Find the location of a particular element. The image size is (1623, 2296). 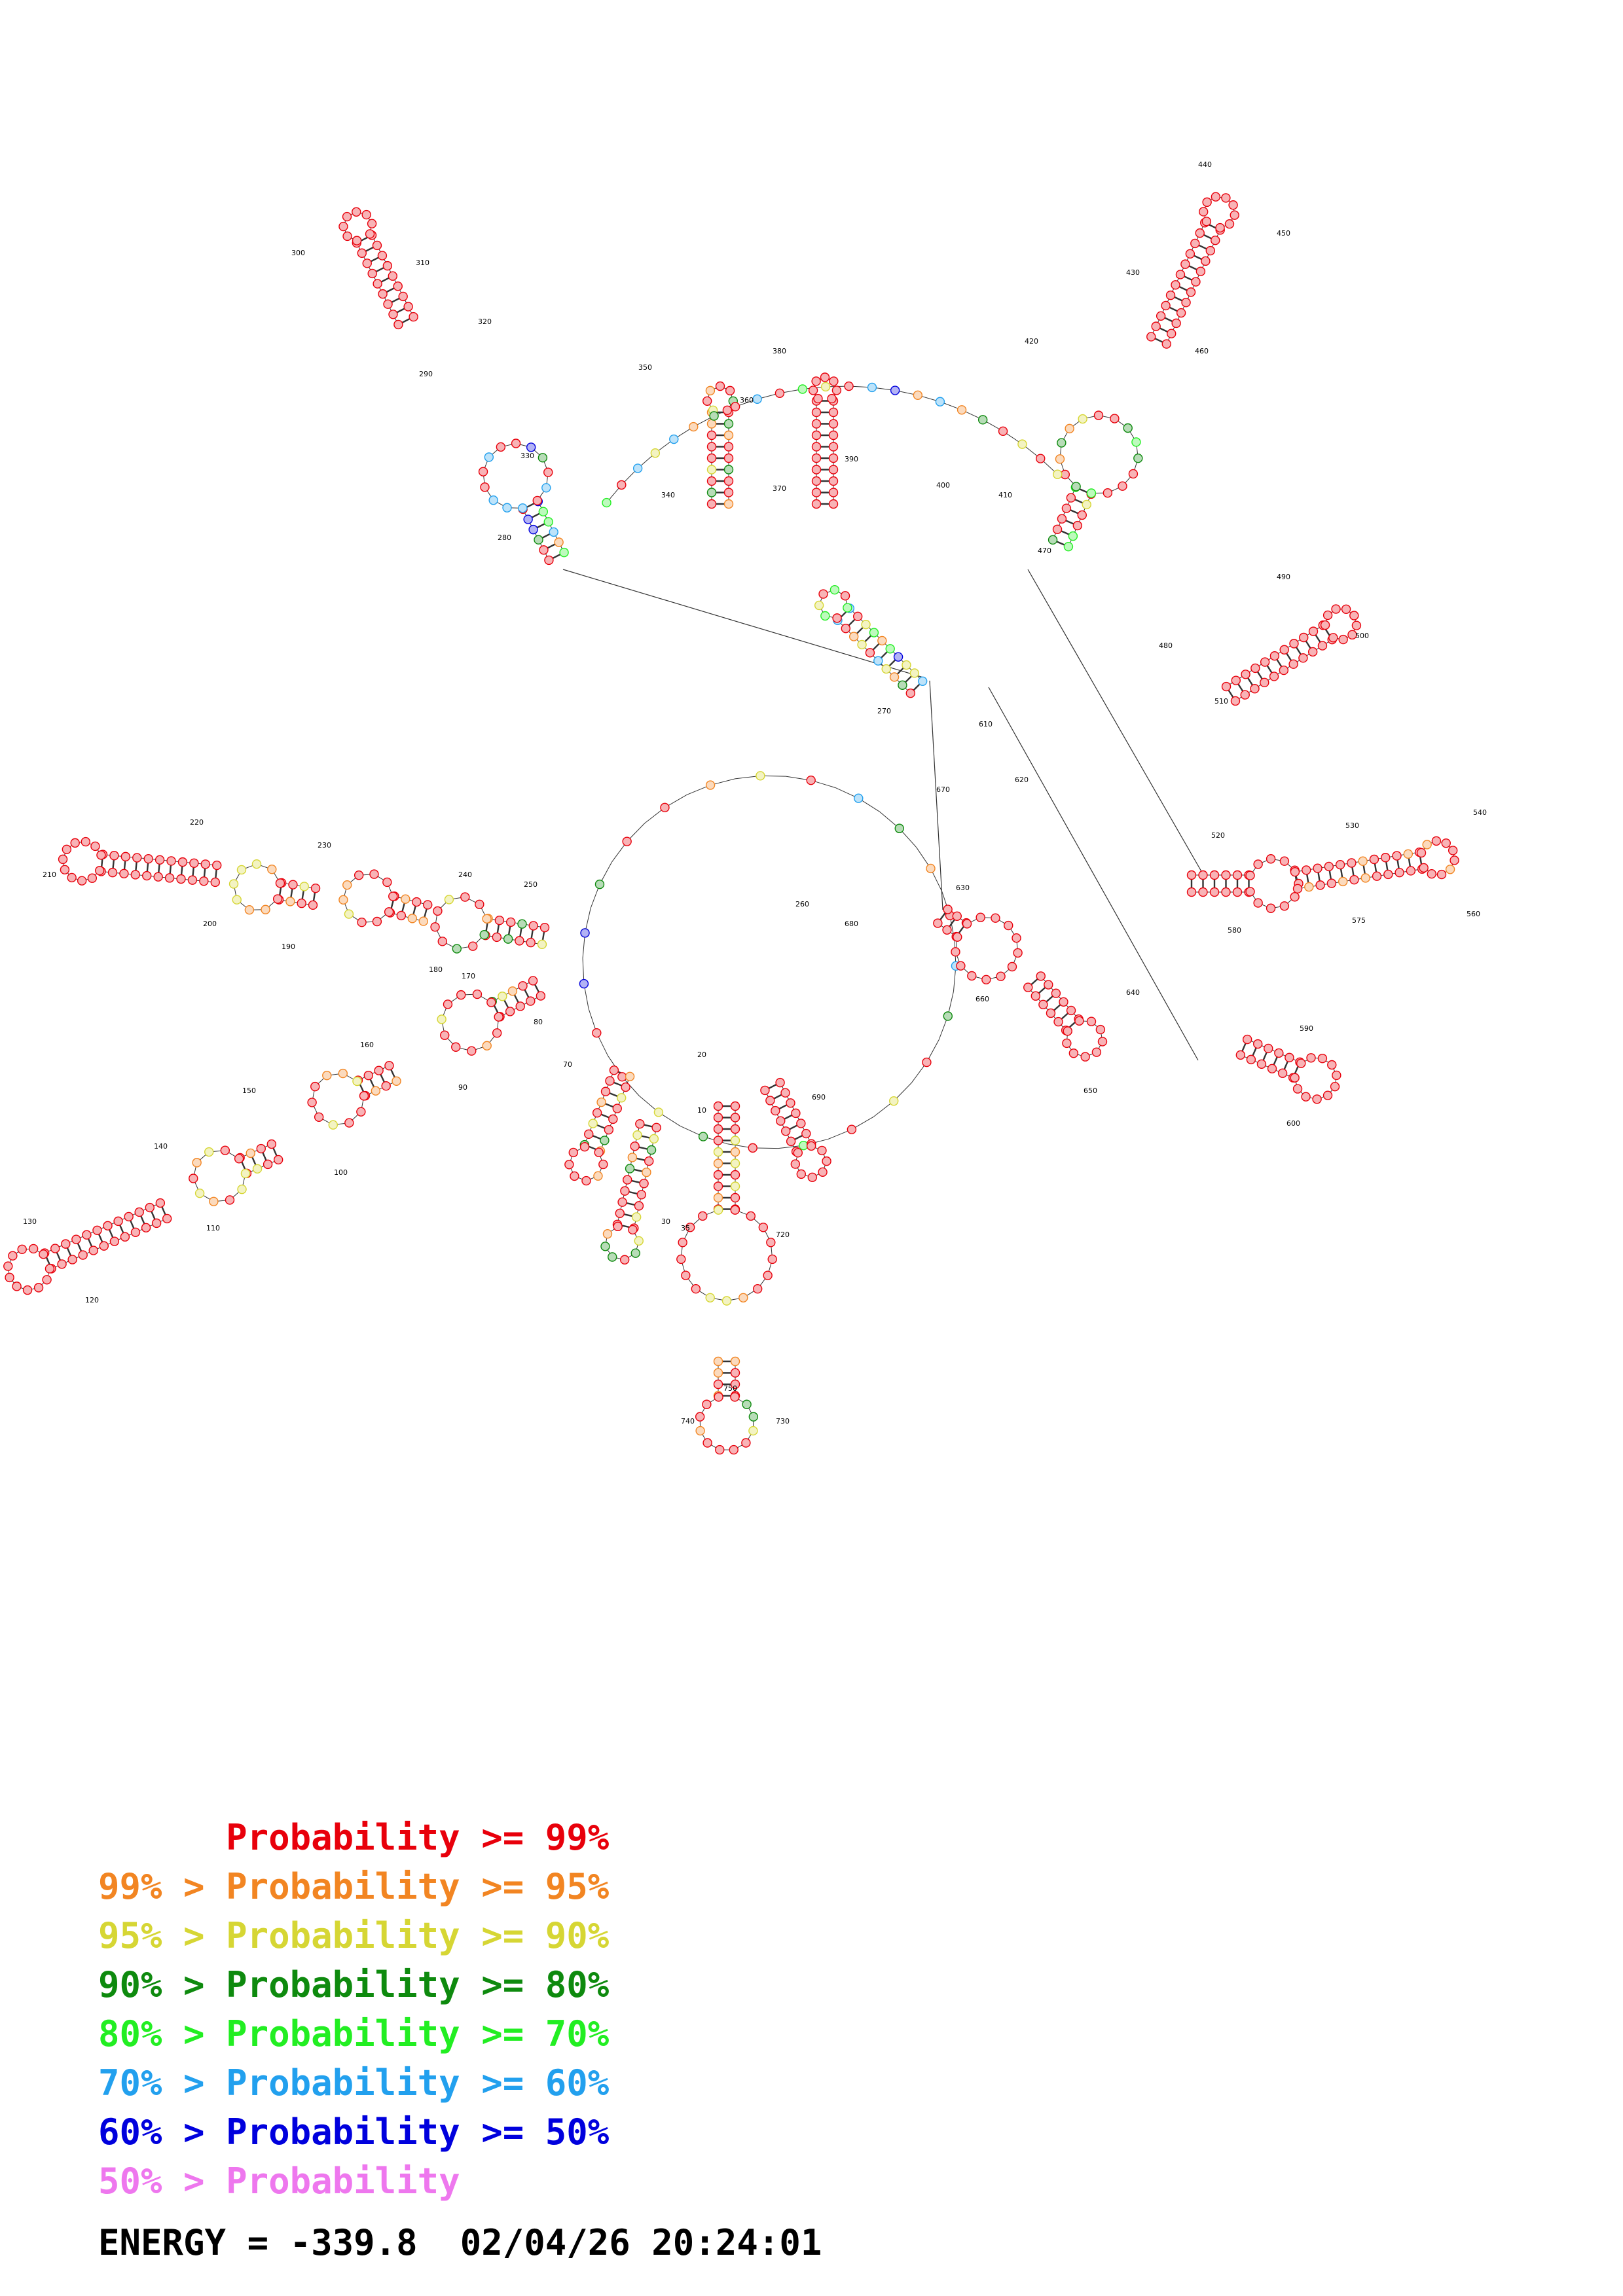

nucleotide-number-label: 310 is located at coordinates (422, 263).